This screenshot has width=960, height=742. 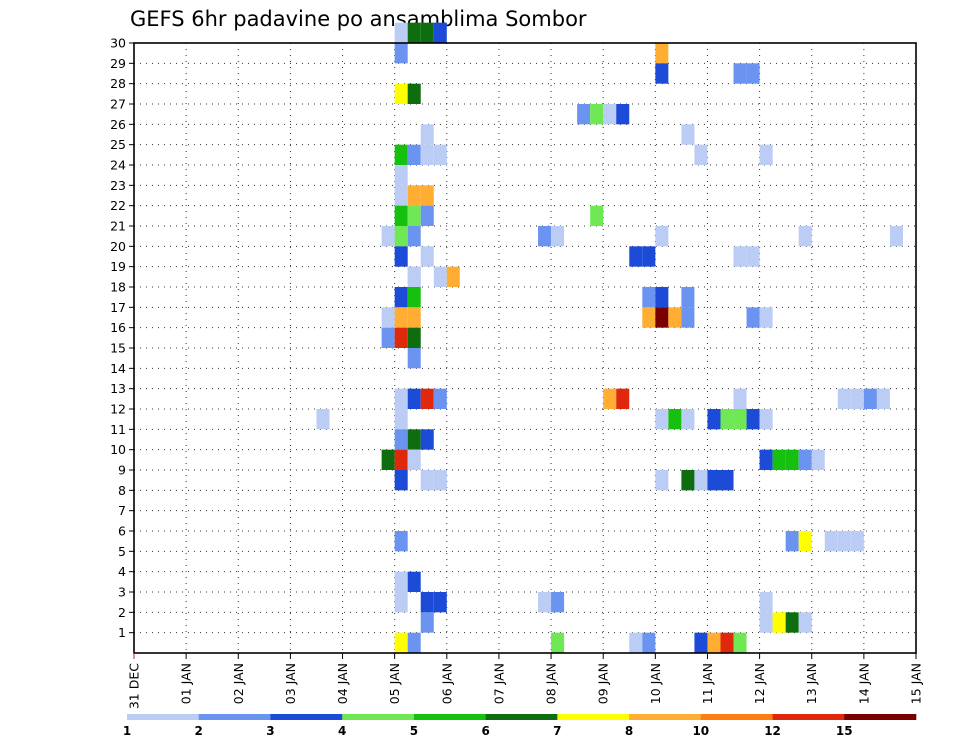 What do you see at coordinates (122, 470) in the screenshot?
I see `y-tick-label: 9` at bounding box center [122, 470].